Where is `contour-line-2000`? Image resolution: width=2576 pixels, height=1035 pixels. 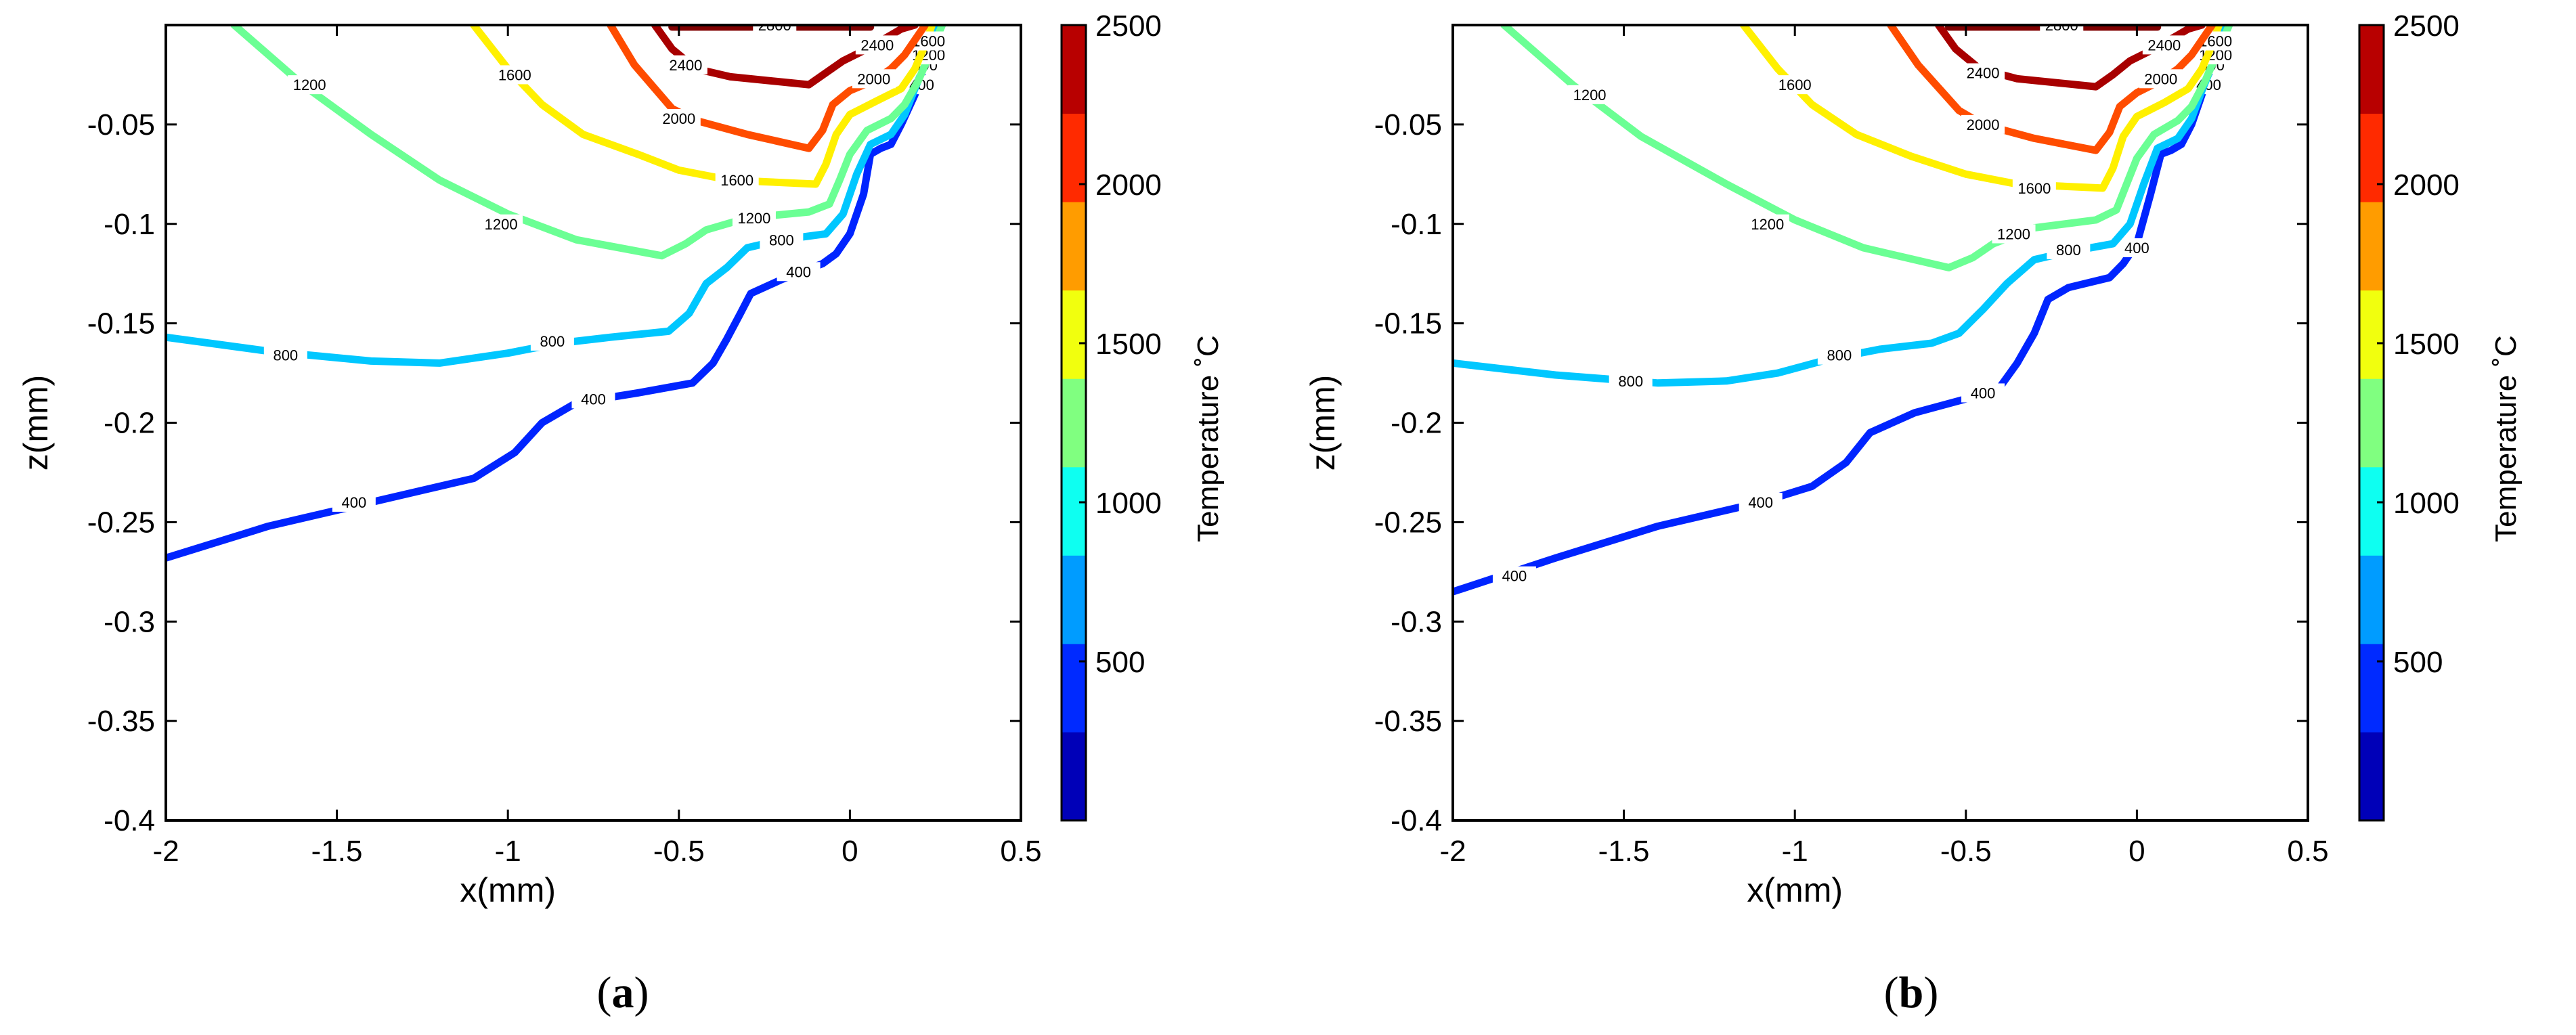 contour-line-2000 is located at coordinates (2051, 89).